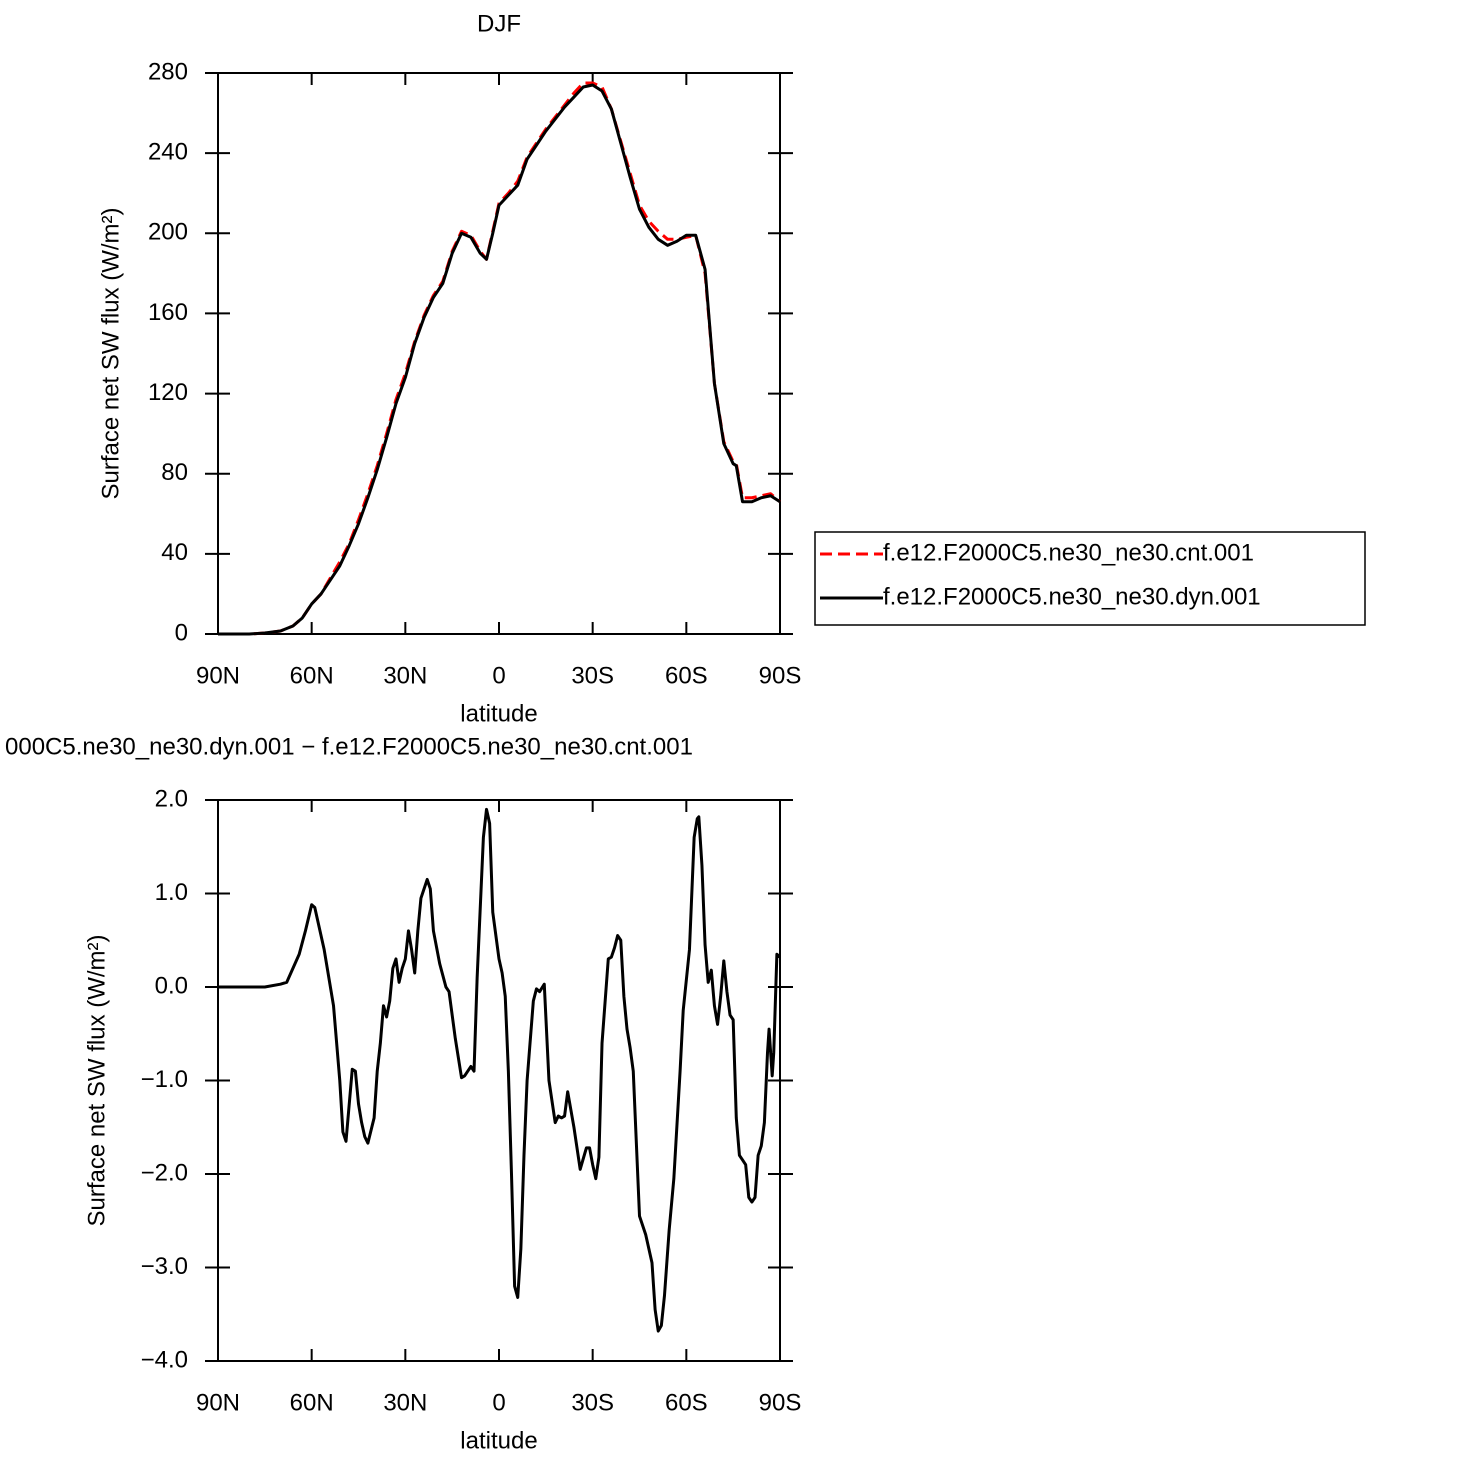 This screenshot has width=1461, height=1463. I want to click on y-tick-label: 0.0, so click(171, 985).